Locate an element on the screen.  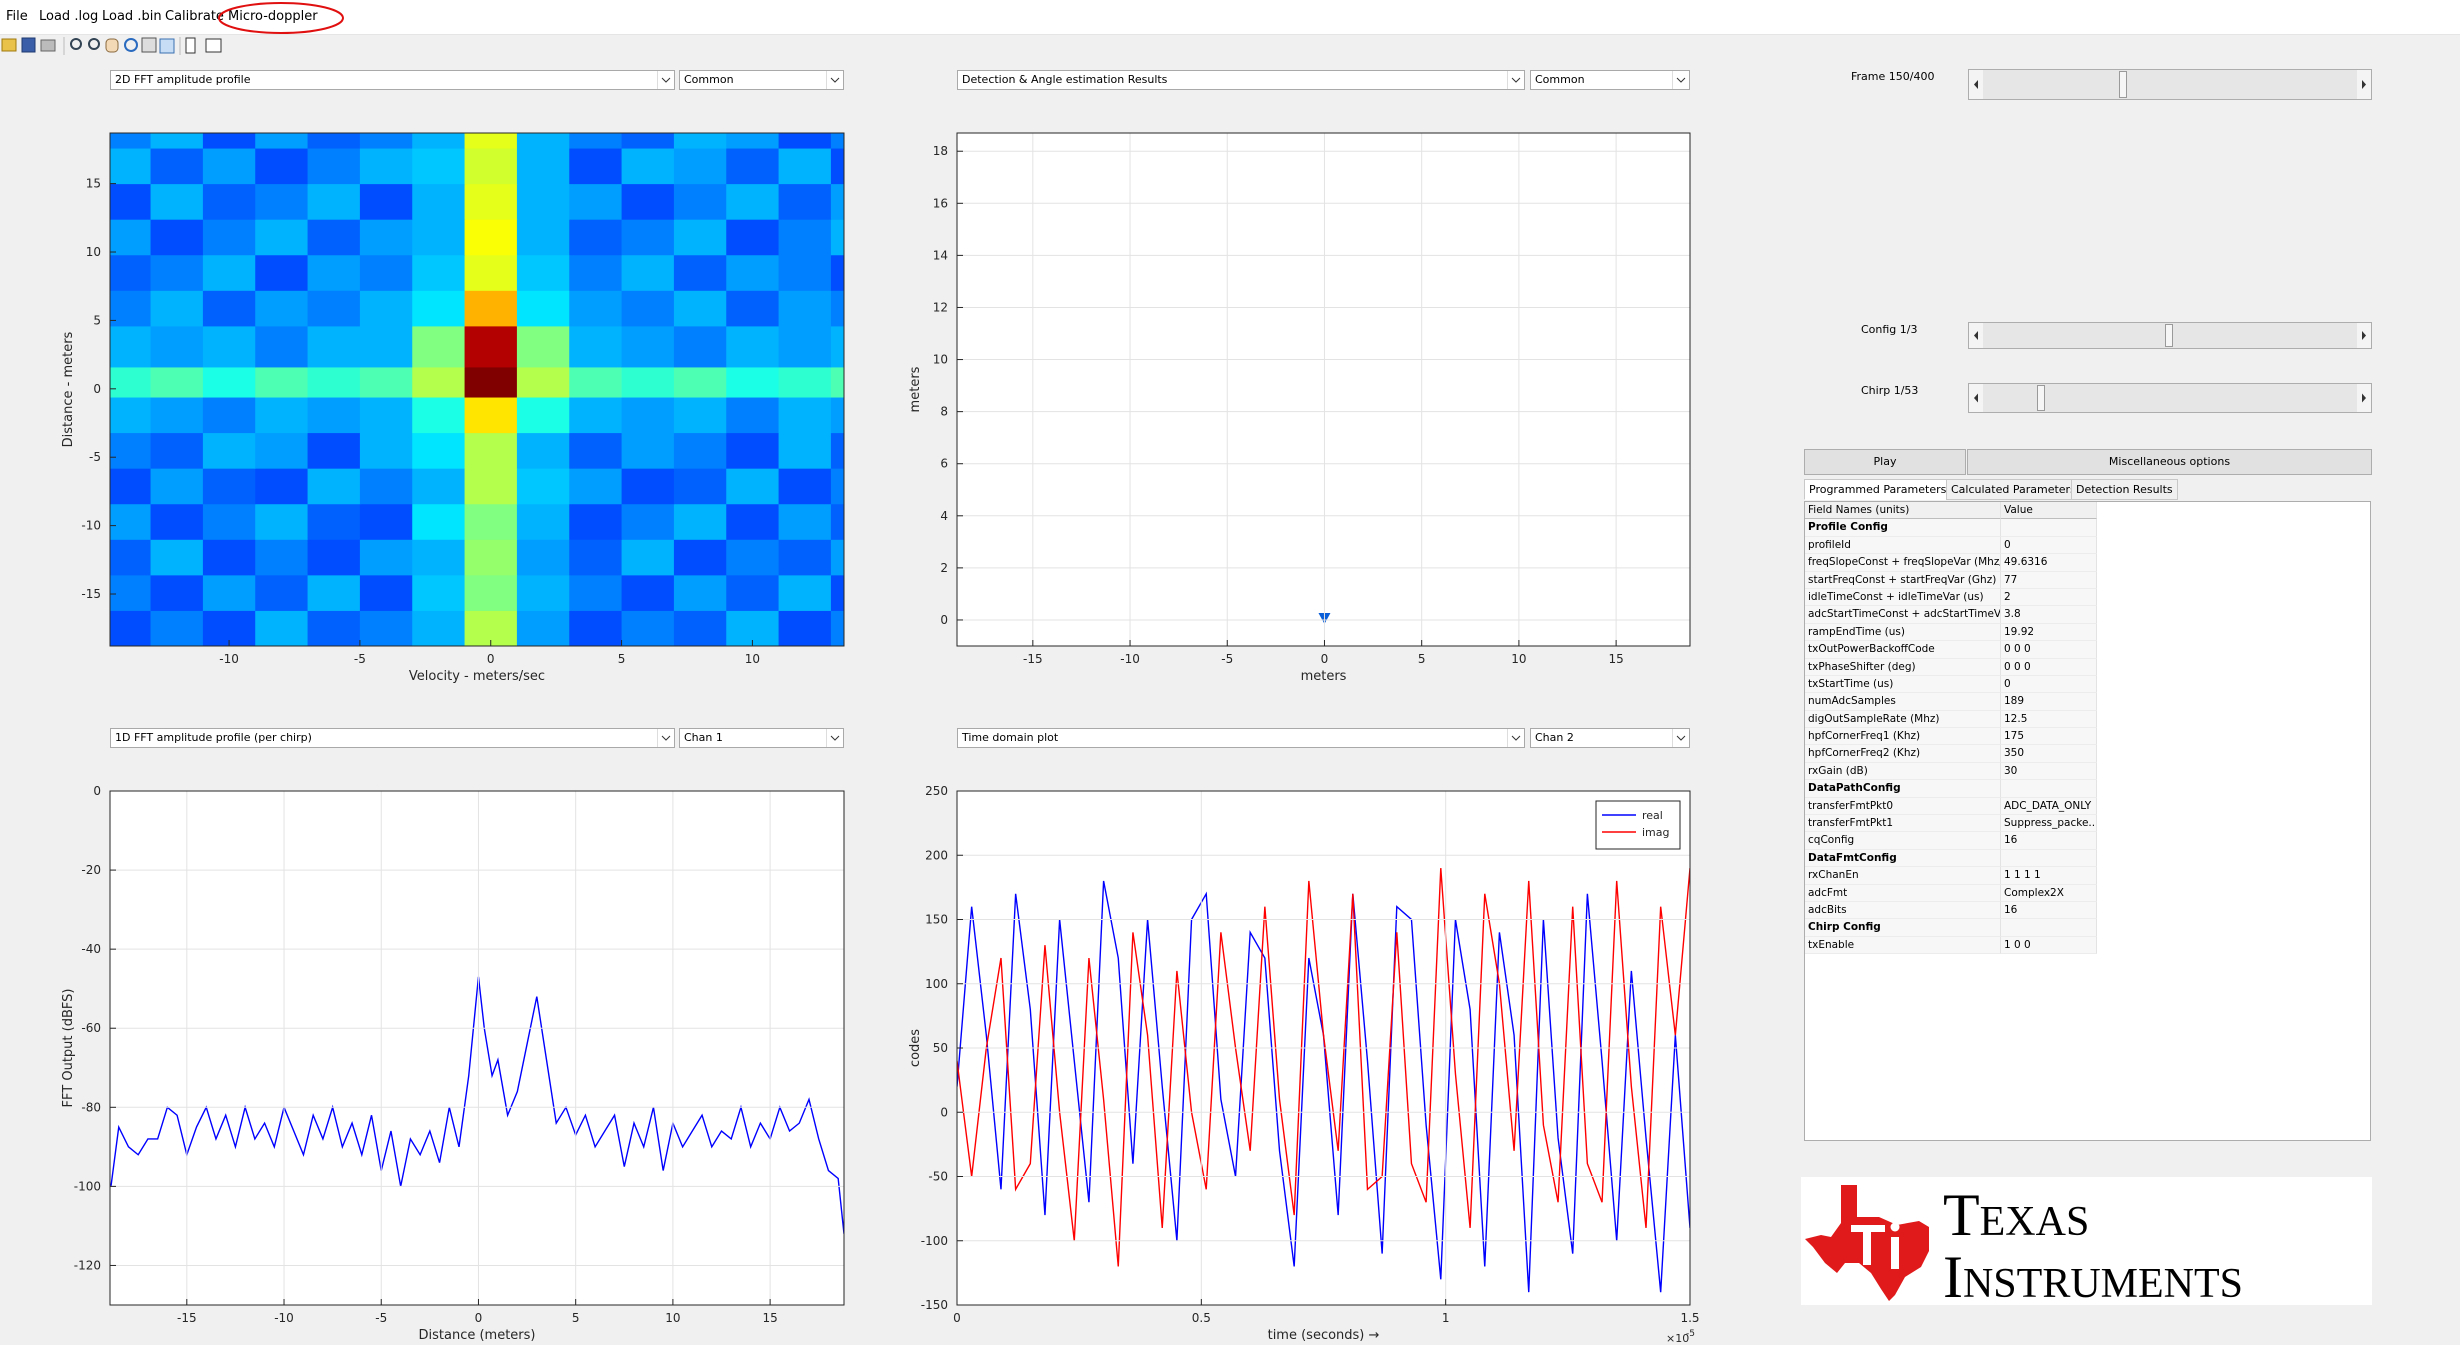
x-tick-label: 1.5 is located at coordinates (1689, 1318).